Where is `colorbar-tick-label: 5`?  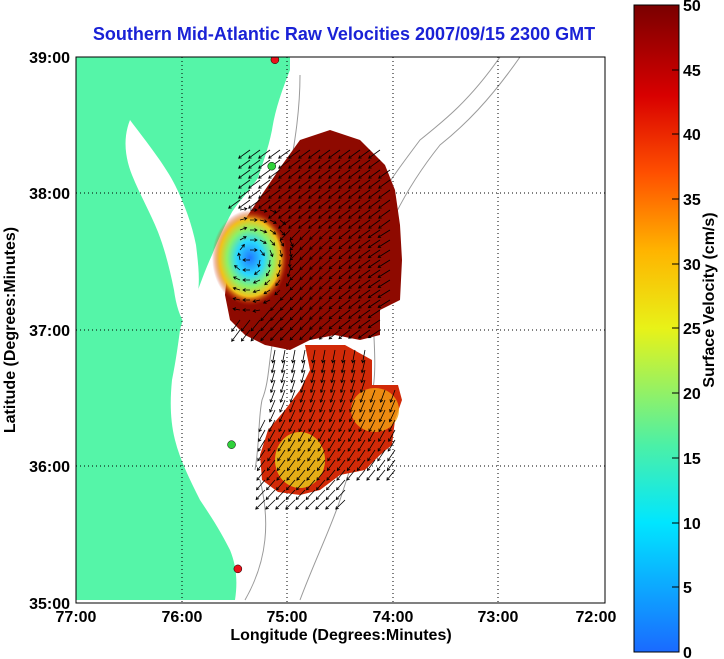 colorbar-tick-label: 5 is located at coordinates (687, 588).